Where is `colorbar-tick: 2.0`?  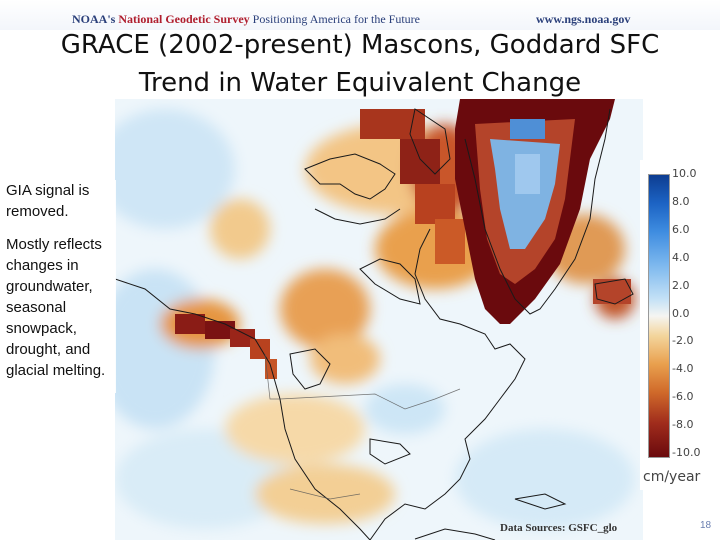 colorbar-tick: 2.0 is located at coordinates (681, 285).